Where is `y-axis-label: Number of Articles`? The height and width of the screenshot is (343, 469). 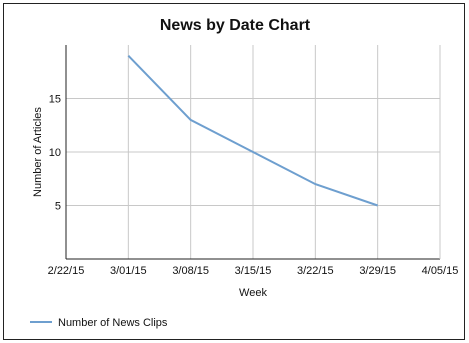 y-axis-label: Number of Articles is located at coordinates (38, 152).